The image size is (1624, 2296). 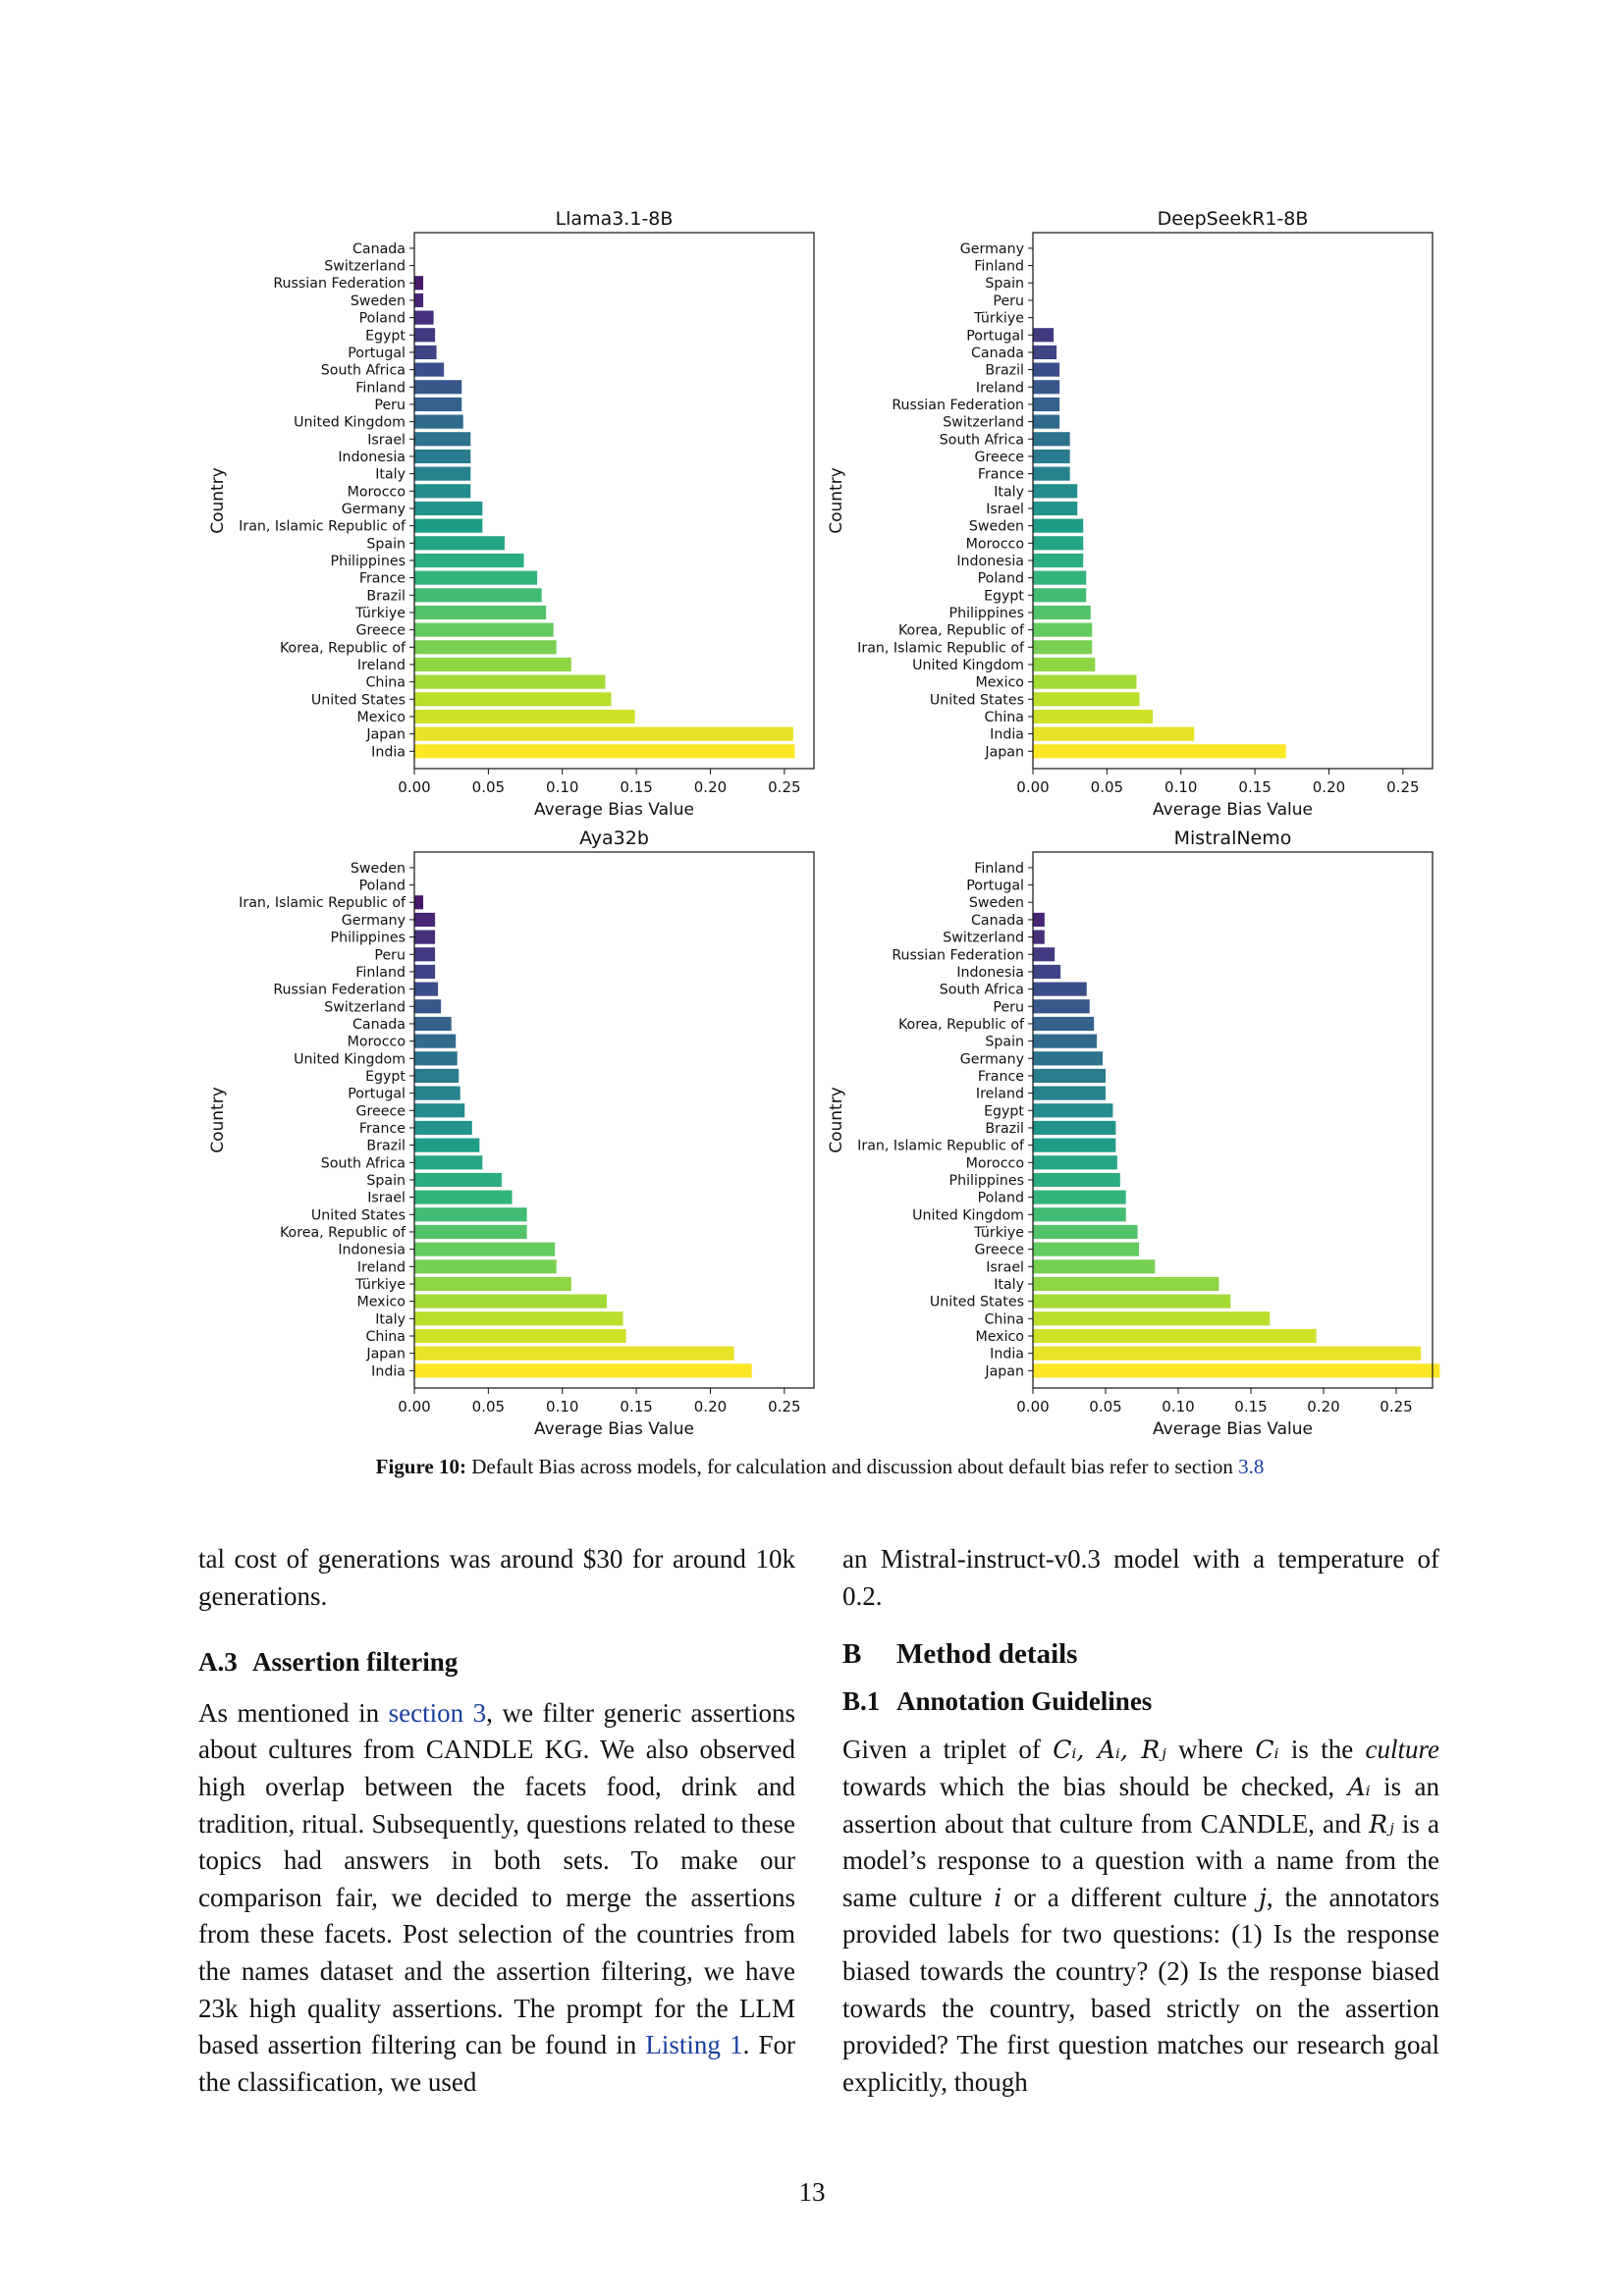 I want to click on y-tick-label: Peru, so click(x=390, y=955).